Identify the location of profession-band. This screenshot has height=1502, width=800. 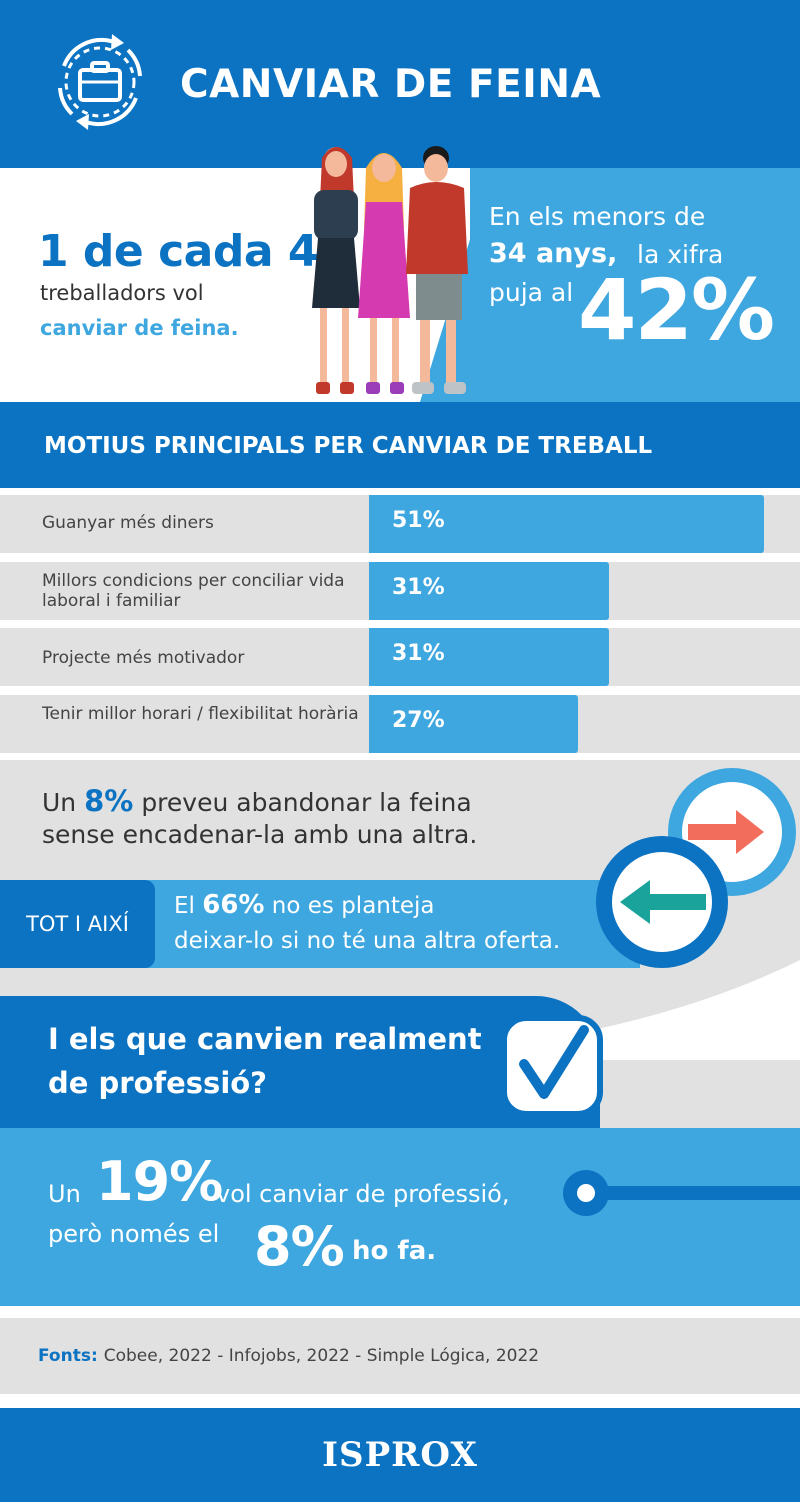
(400, 1217).